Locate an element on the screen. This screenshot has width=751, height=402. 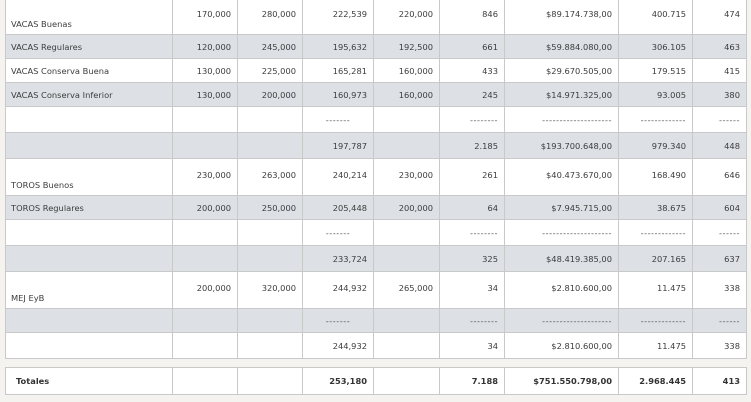
subtotal-cell: 325 is located at coordinates (472, 258).